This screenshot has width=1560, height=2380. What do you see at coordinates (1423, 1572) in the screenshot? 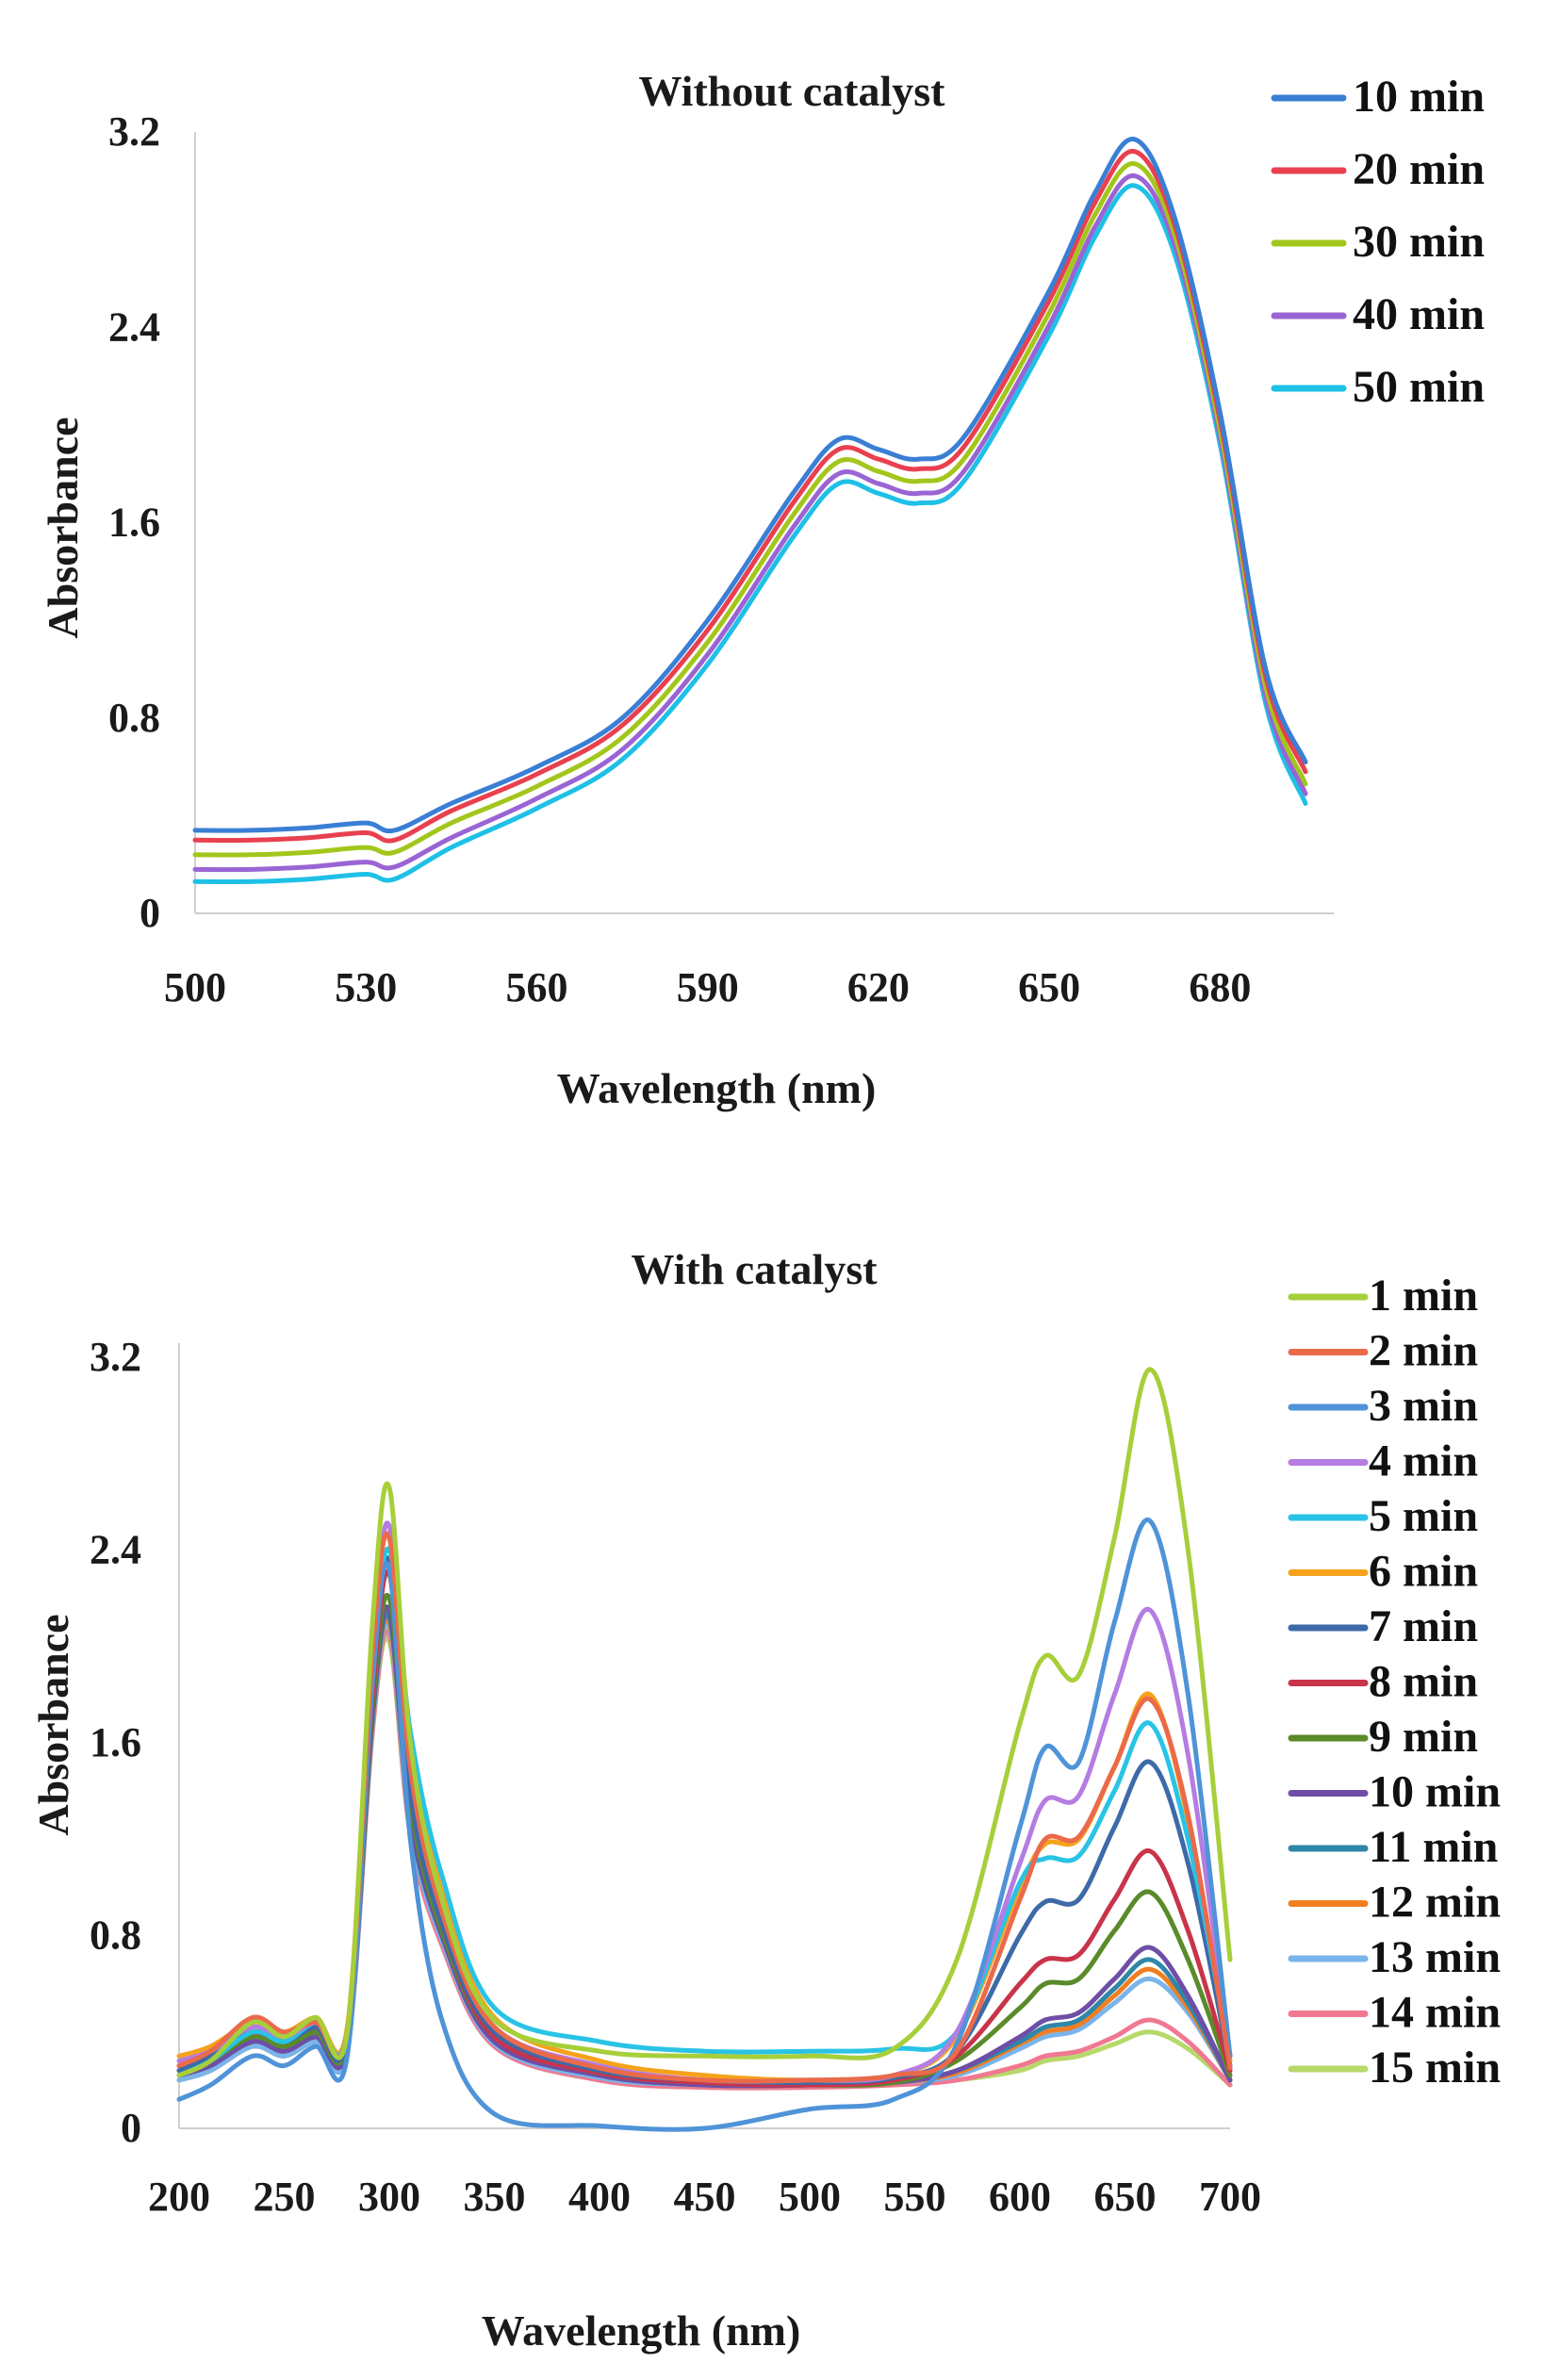
I see `legend-label: 6 min` at bounding box center [1423, 1572].